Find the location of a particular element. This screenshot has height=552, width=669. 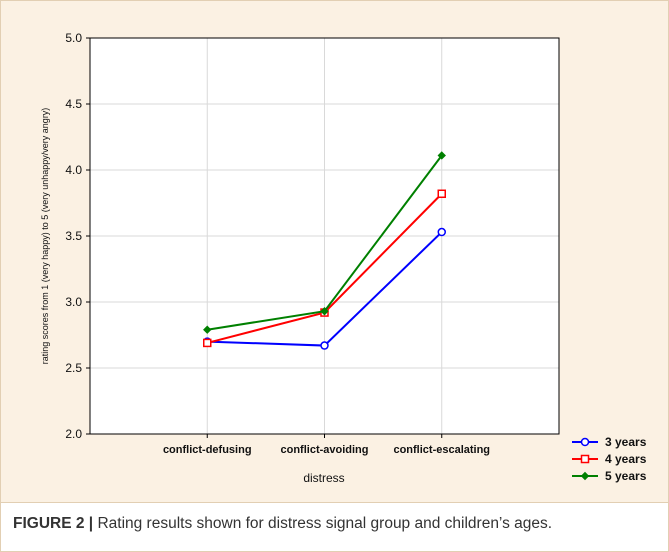

legend-marker-5-years is located at coordinates (585, 476).